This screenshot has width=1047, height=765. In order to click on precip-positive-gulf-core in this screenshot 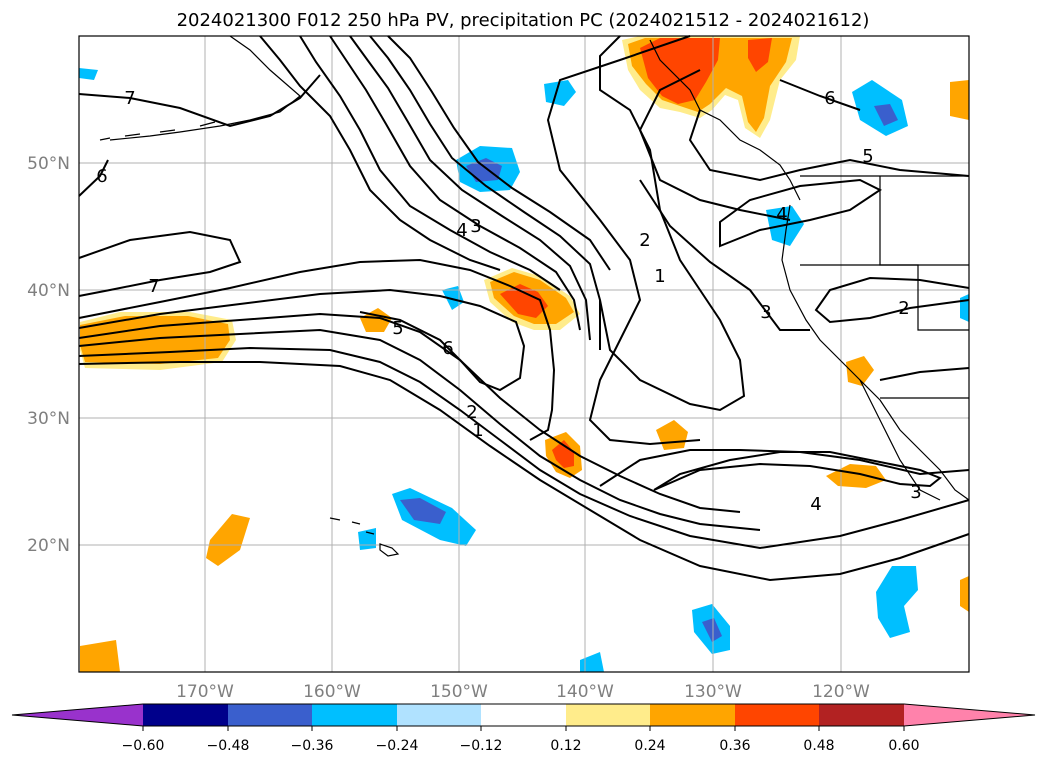, I will do `click(680, 71)`.